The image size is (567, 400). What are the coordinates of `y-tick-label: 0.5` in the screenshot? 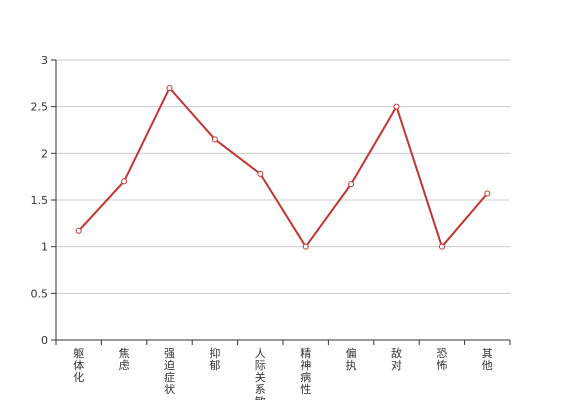 It's located at (40, 293).